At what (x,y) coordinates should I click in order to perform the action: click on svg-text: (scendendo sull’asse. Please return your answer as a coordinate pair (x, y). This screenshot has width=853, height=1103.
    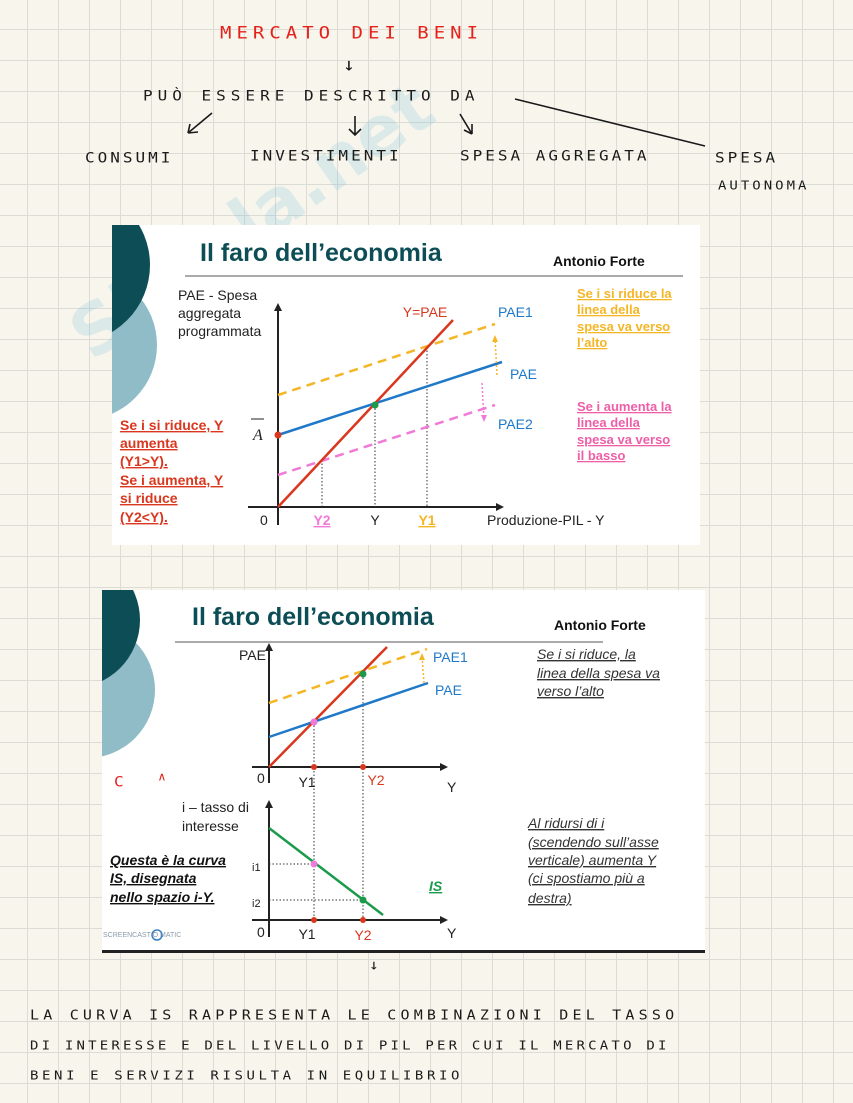
    Looking at the image, I should click on (593, 842).